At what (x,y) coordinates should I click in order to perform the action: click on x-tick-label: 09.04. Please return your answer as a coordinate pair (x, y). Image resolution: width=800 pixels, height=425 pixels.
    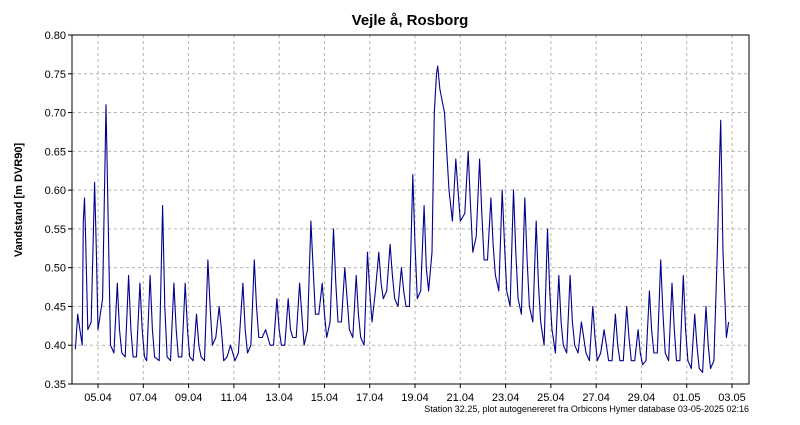
    Looking at the image, I should click on (189, 398).